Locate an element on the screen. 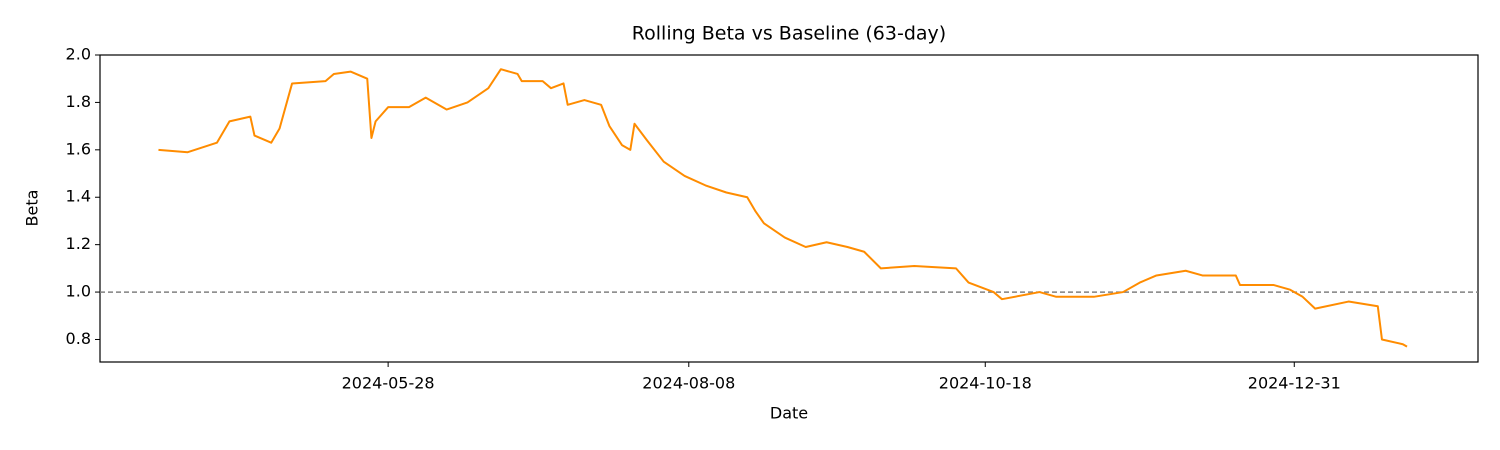 This screenshot has width=1500, height=450. x-tick-label: 2024-10-18 is located at coordinates (985, 383).